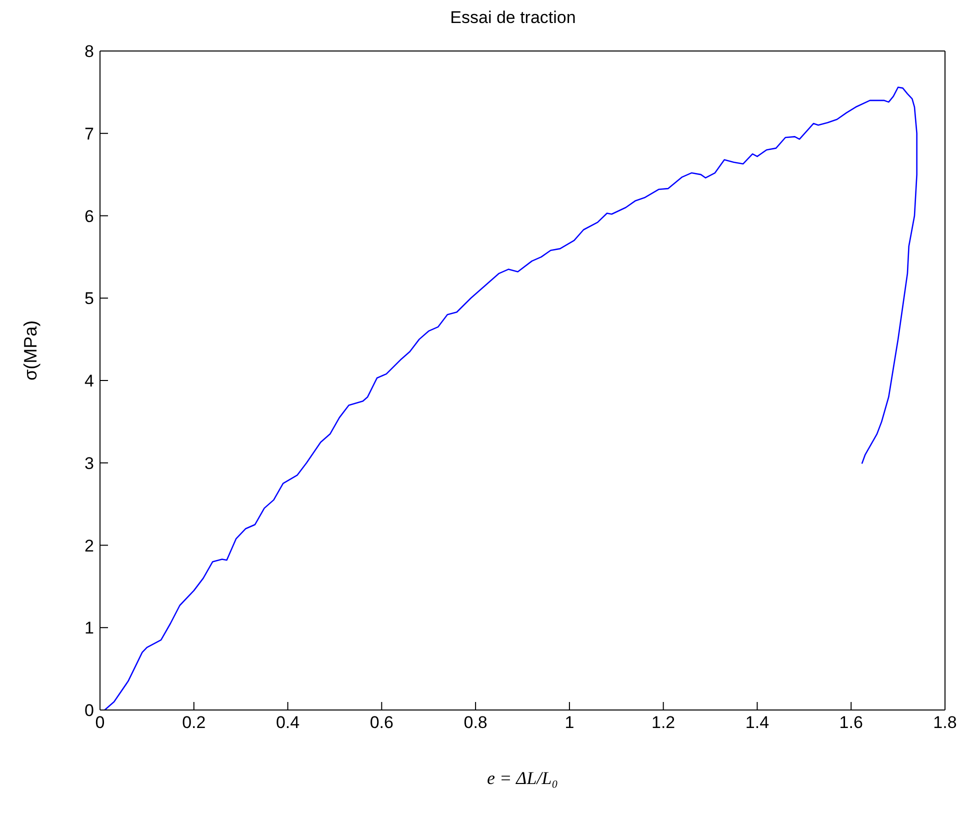 Image resolution: width=966 pixels, height=821 pixels. What do you see at coordinates (194, 722) in the screenshot?
I see `x-tick-label: 0.2` at bounding box center [194, 722].